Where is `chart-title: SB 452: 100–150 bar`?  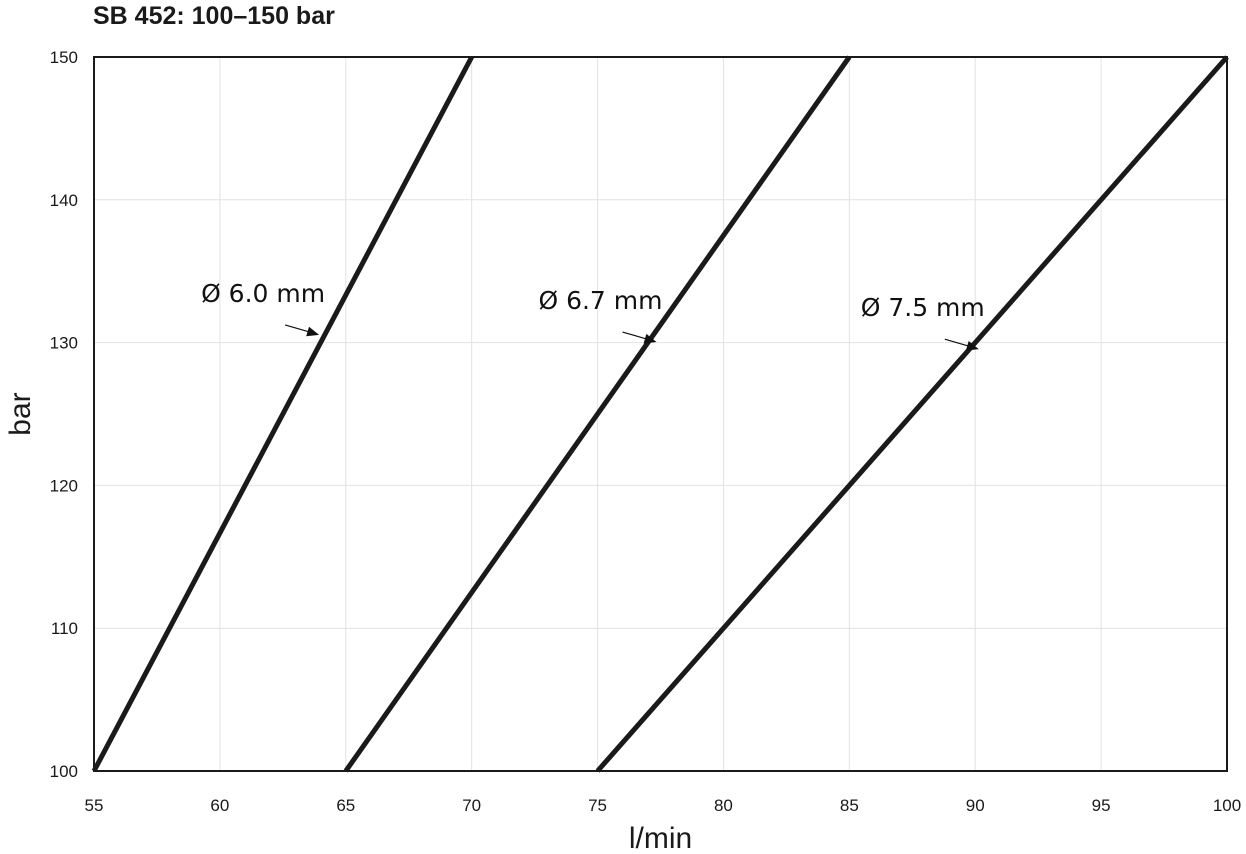
chart-title: SB 452: 100–150 bar is located at coordinates (214, 16).